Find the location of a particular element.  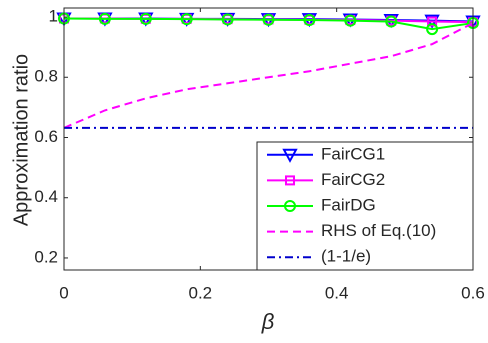

legend-label: FairCG2 is located at coordinates (353, 179).